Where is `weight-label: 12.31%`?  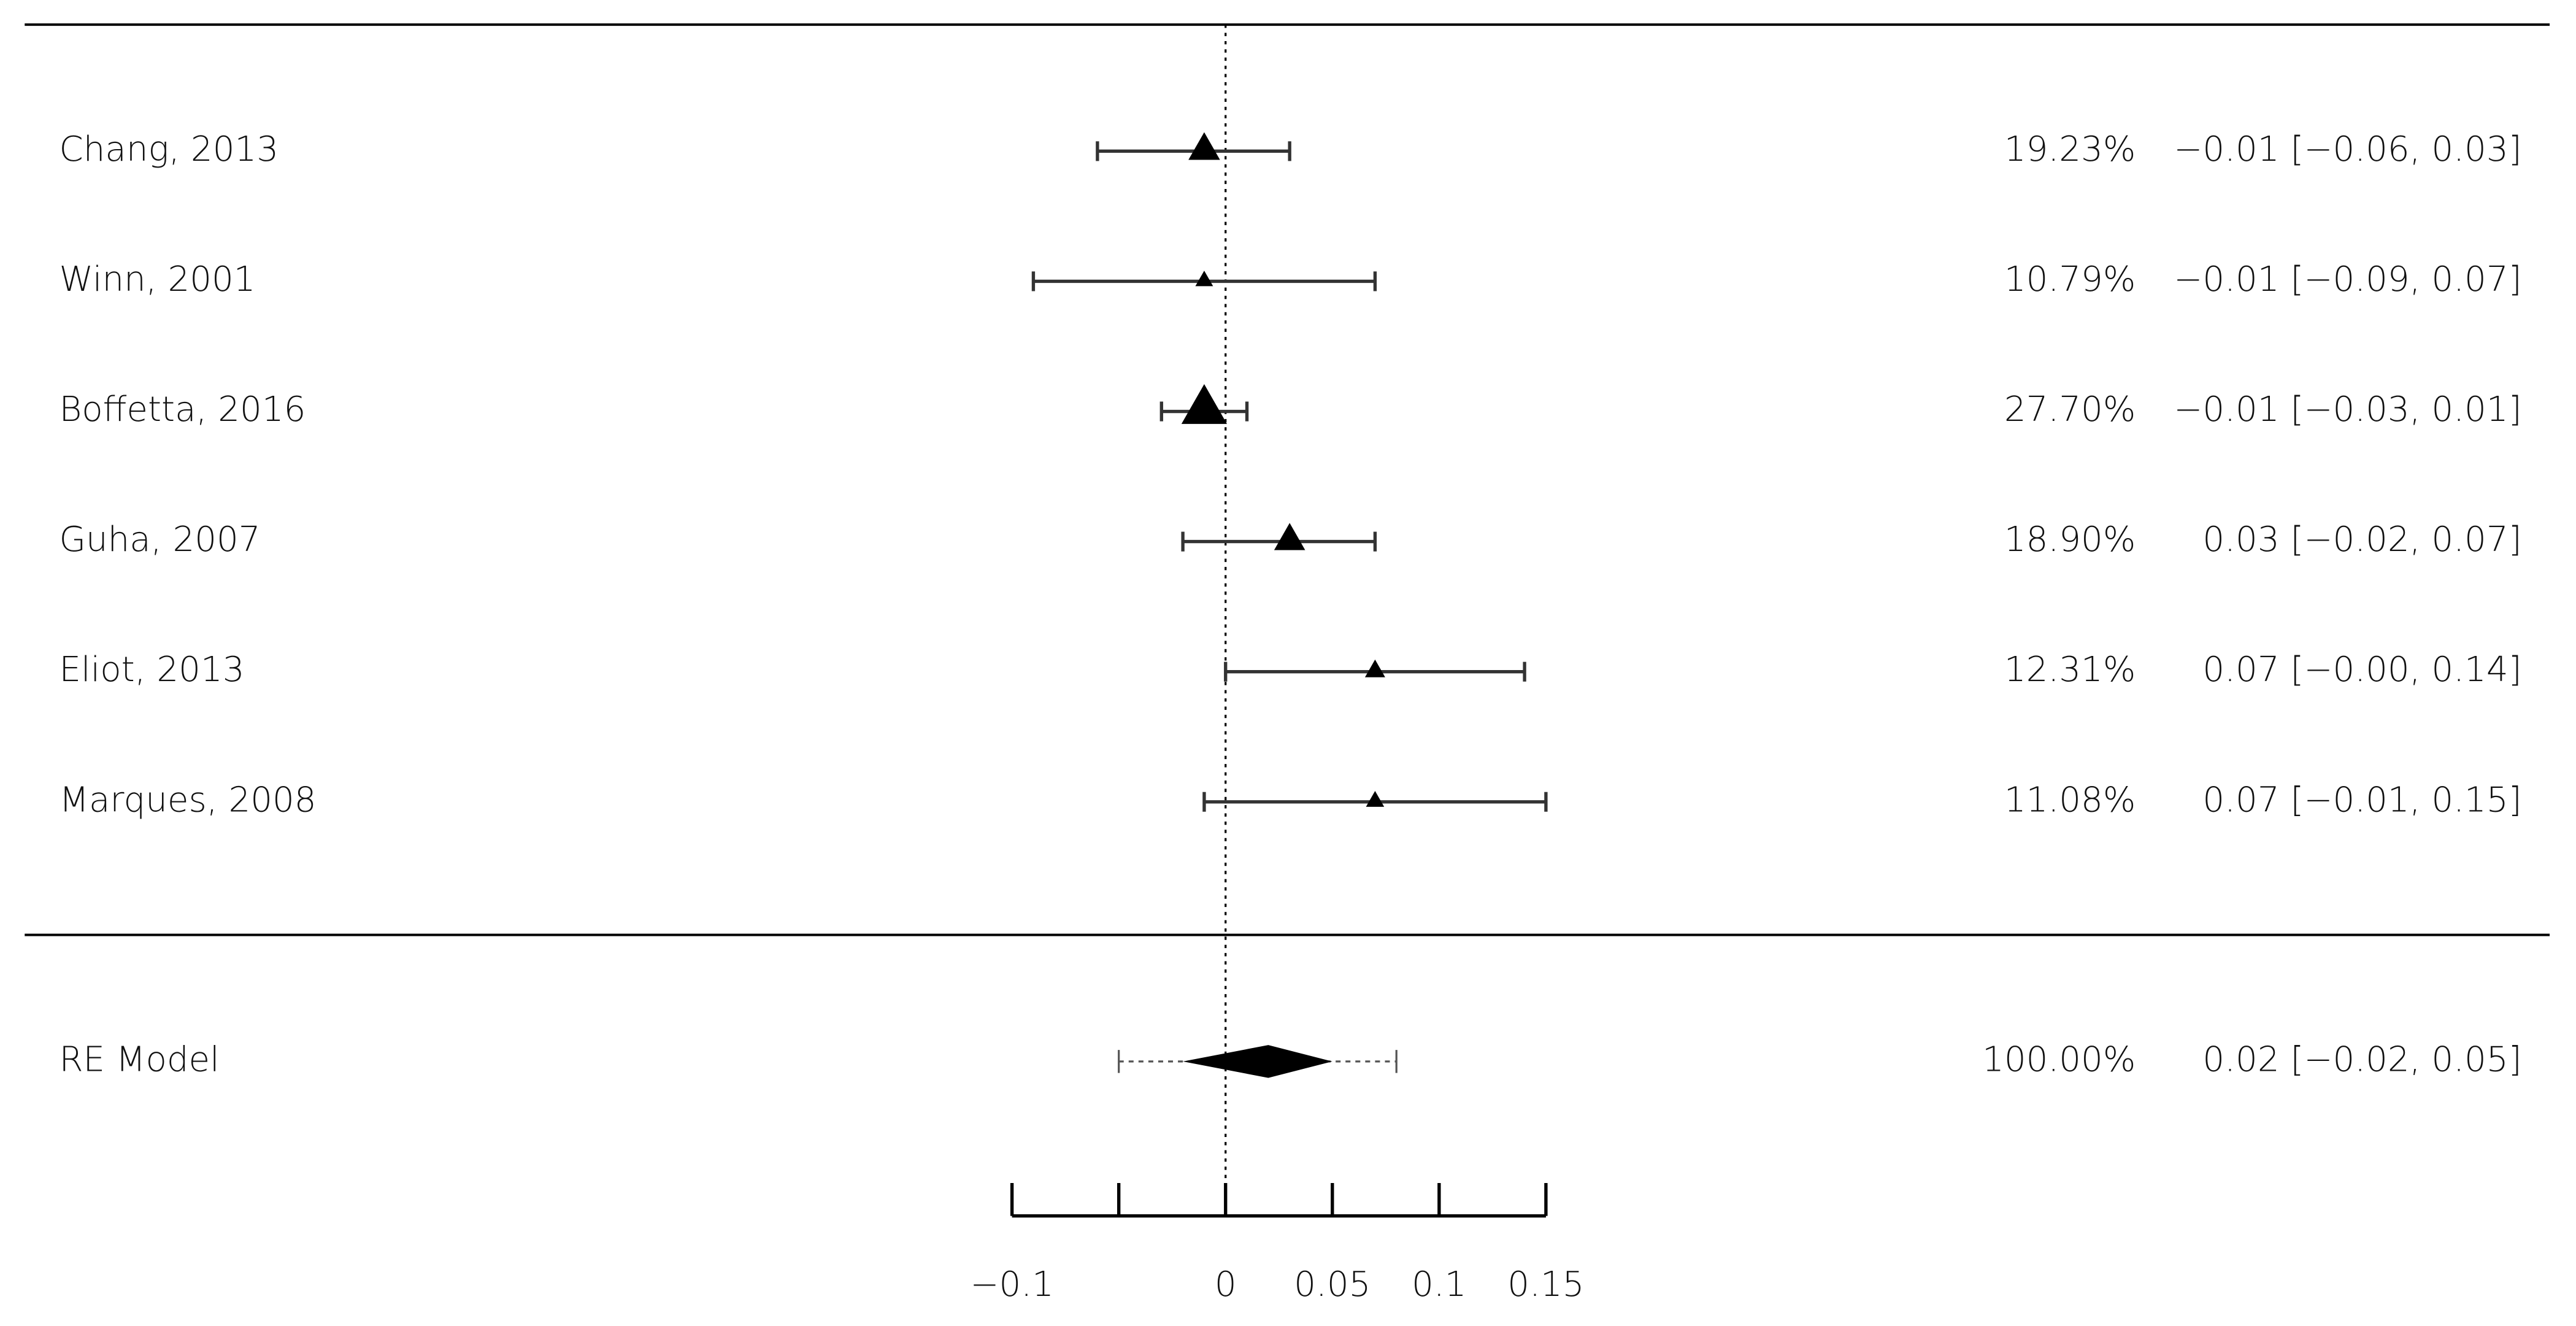
weight-label: 12.31% is located at coordinates (2070, 670).